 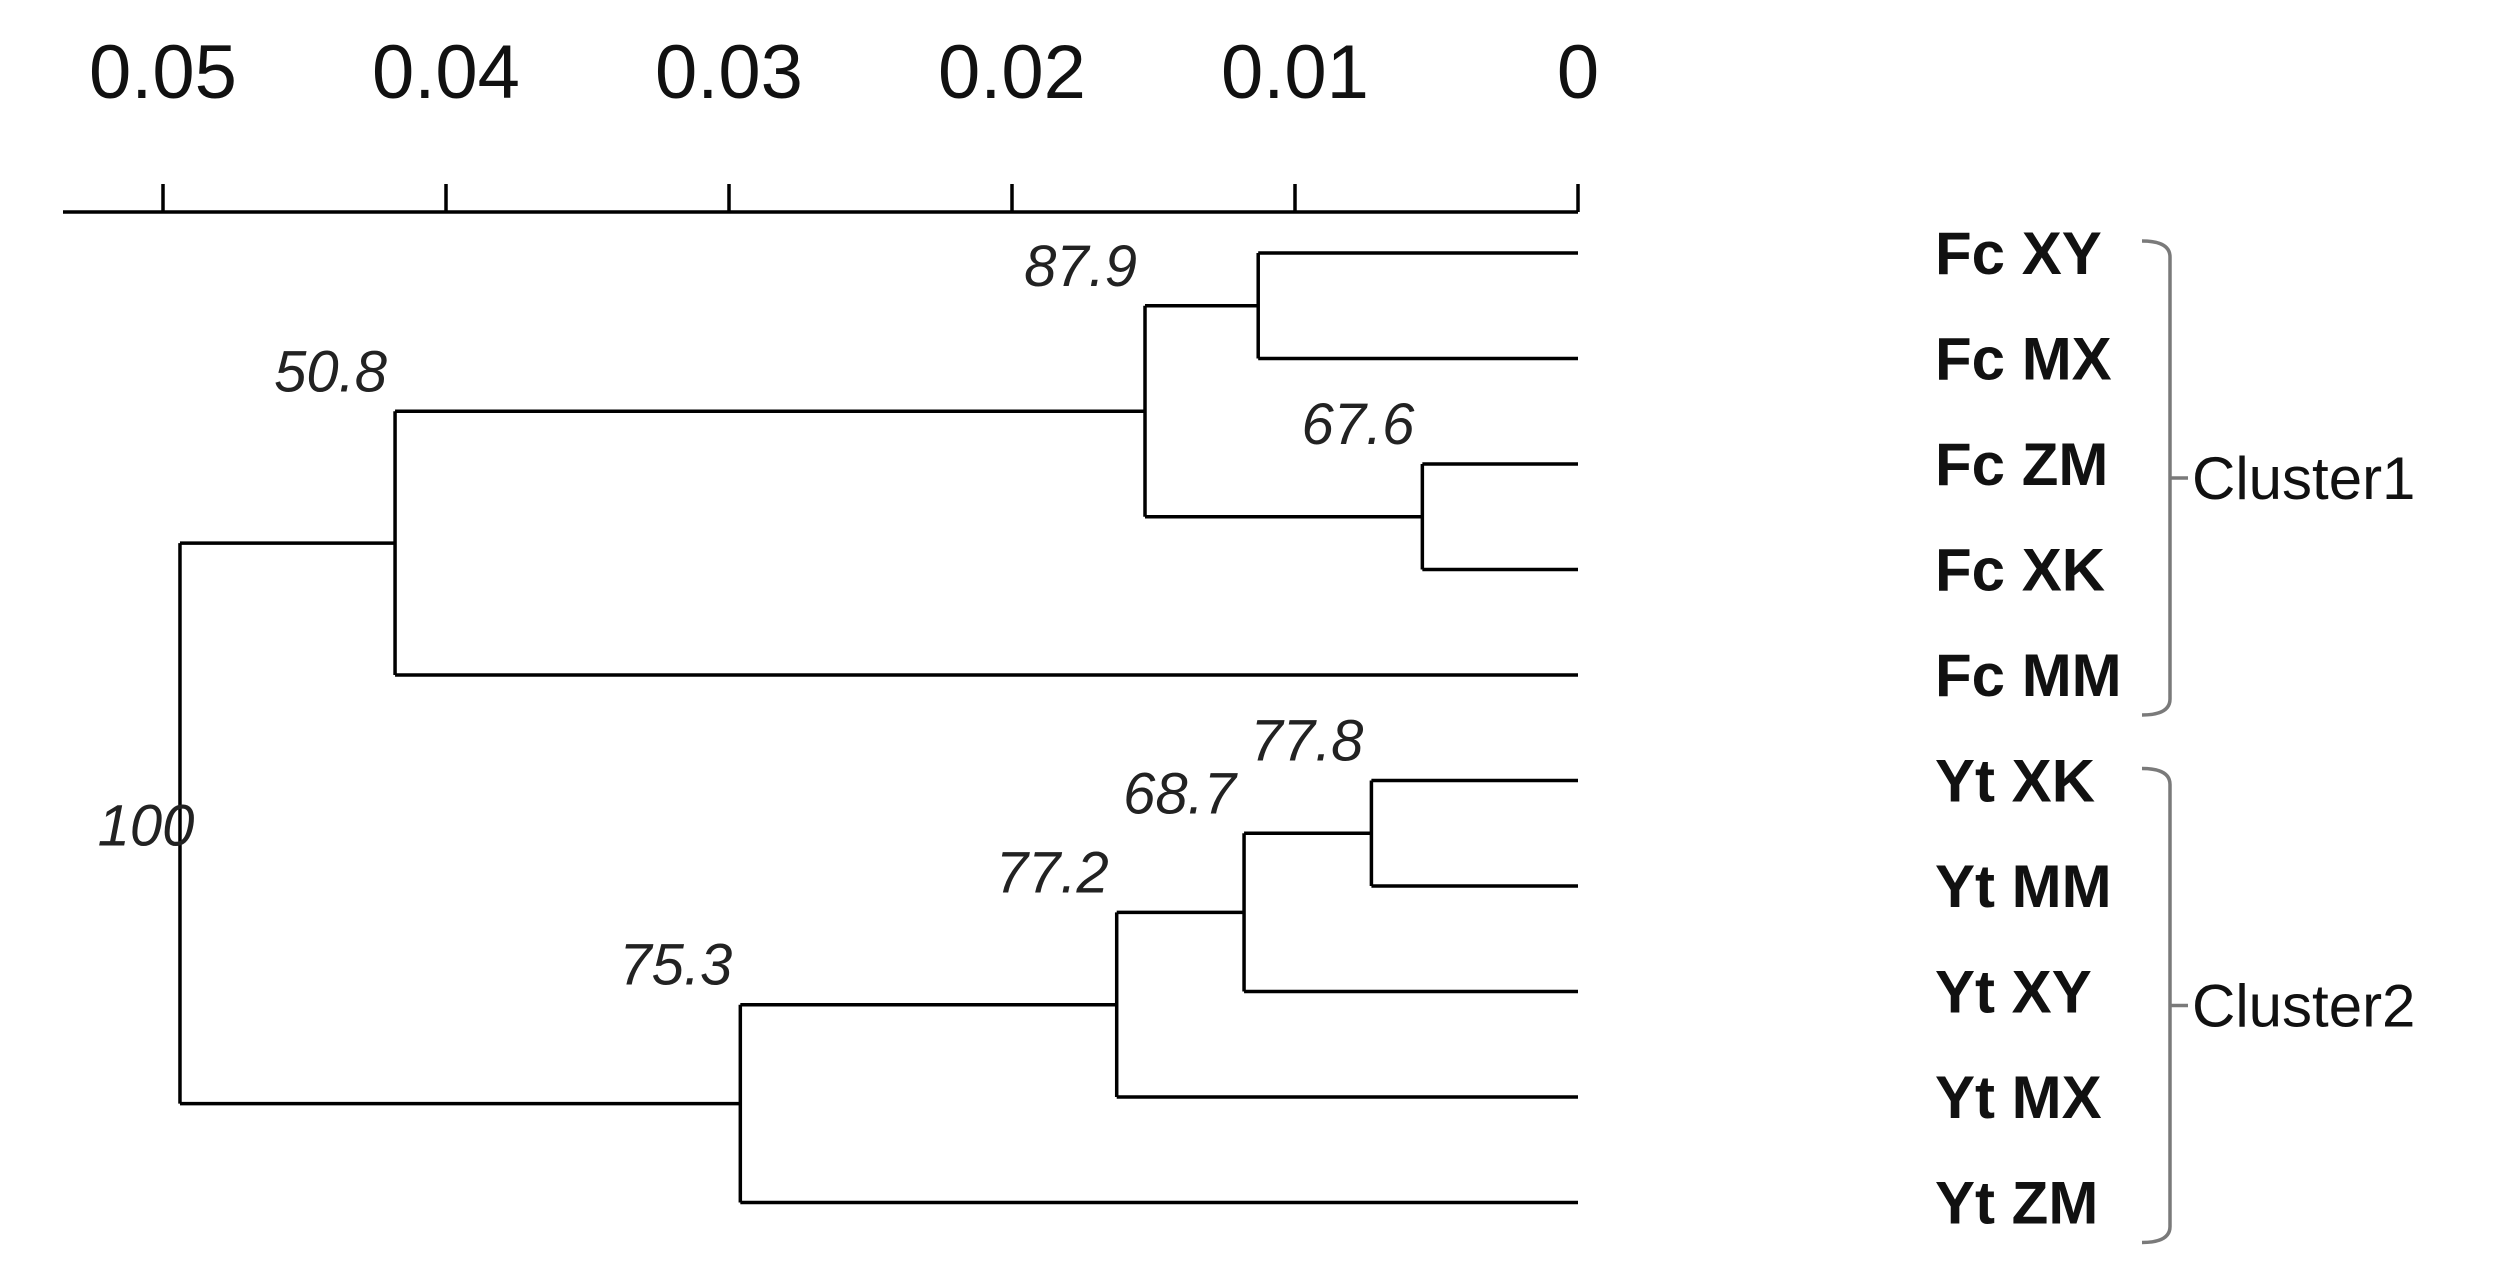 What do you see at coordinates (1295, 72) in the screenshot?
I see `axis-tick-label: 0.01` at bounding box center [1295, 72].